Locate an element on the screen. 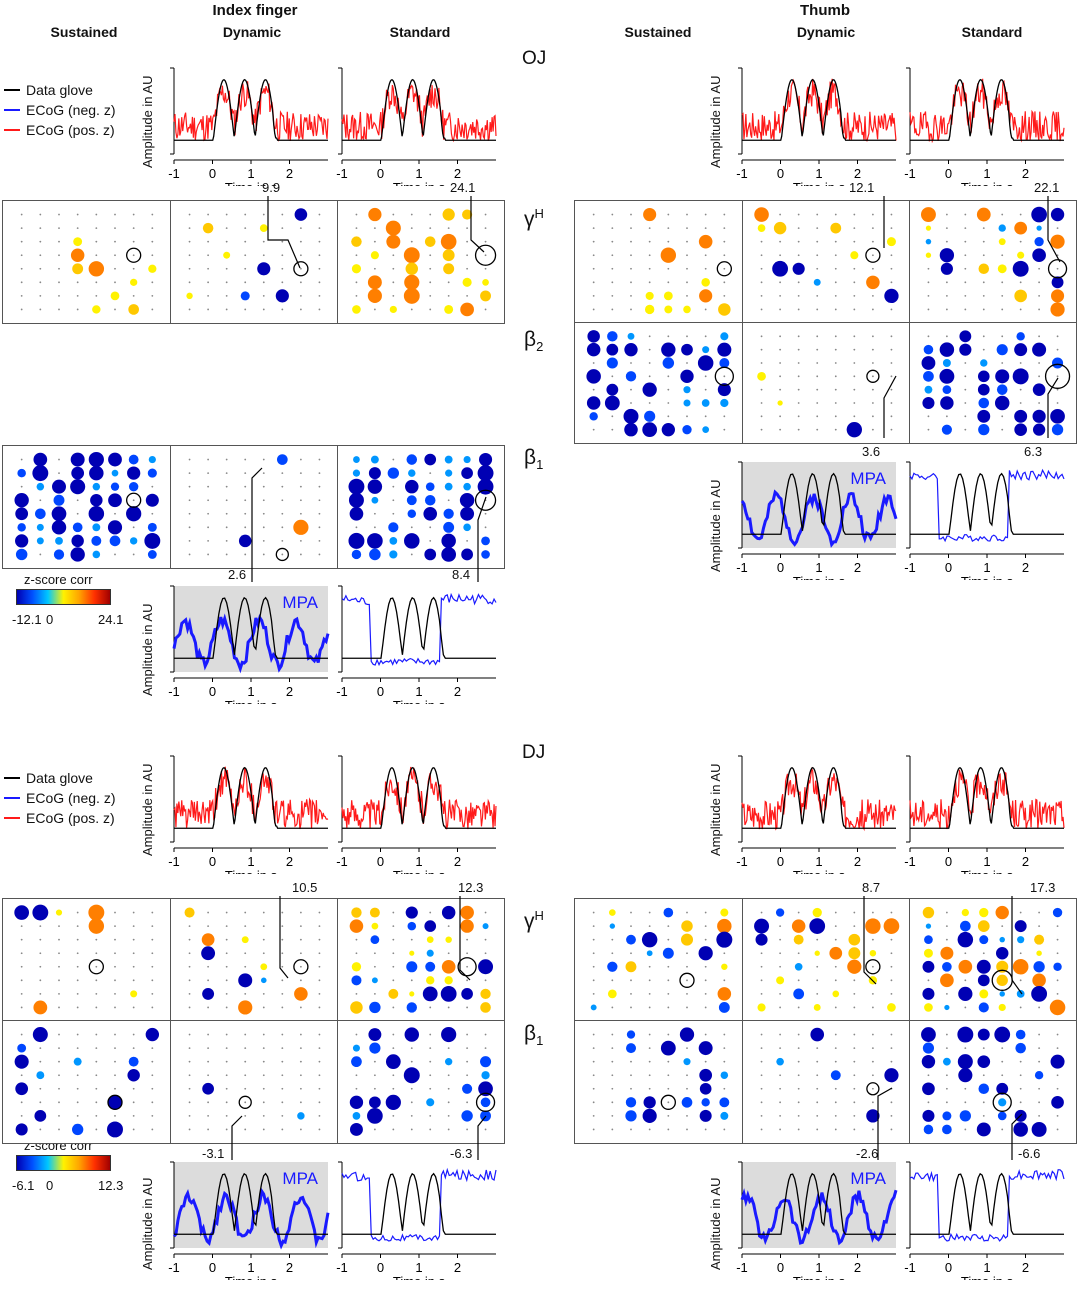 The image size is (1084, 1293). oj-index-mpa-ylabel: Amplitude in AU is located at coordinates (147, 650).